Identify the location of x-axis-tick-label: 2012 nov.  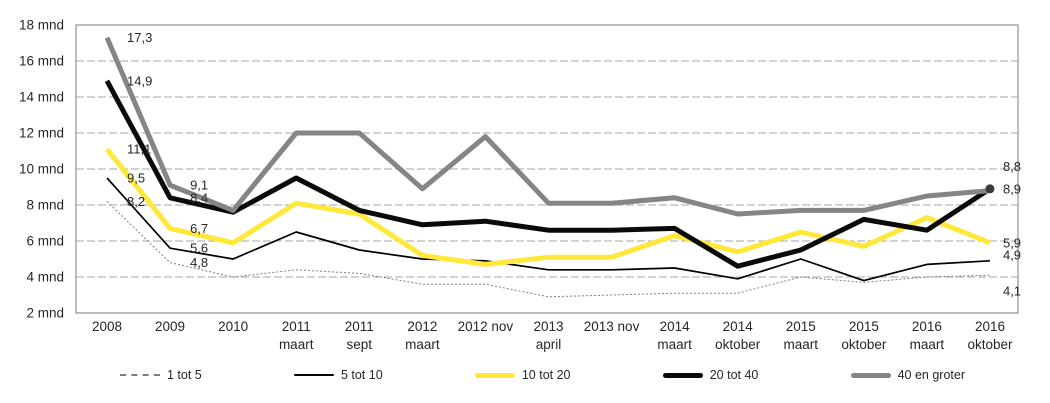
(486, 326).